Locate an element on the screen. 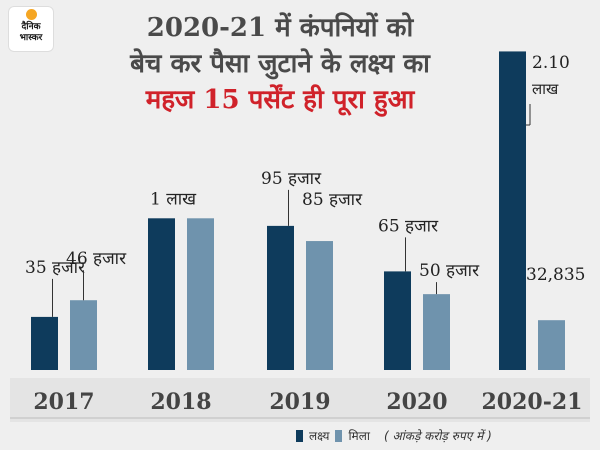 This screenshot has width=600, height=450. data-label-target: 1 लाख is located at coordinates (173, 199).